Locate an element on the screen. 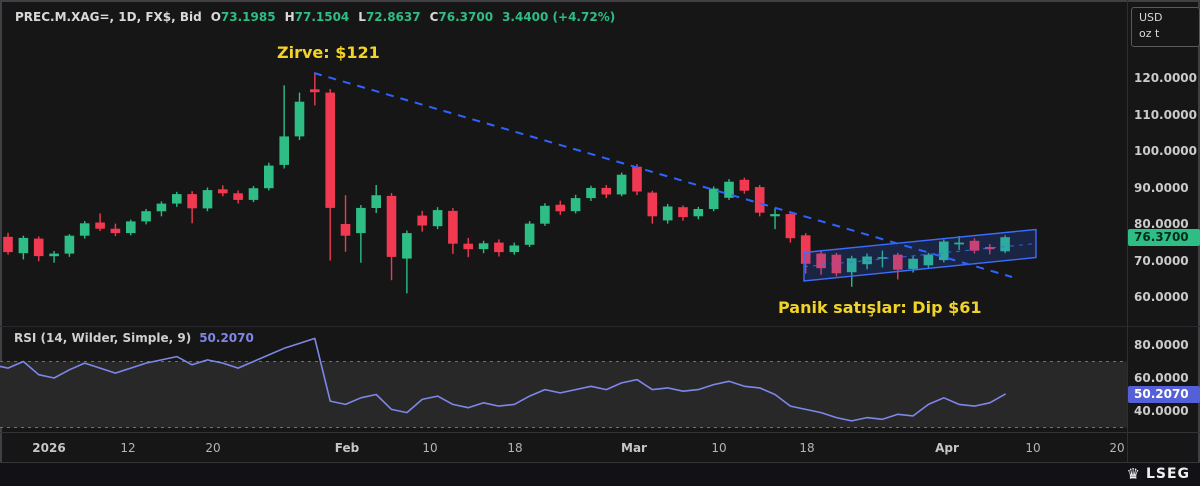 Image resolution: width=1200 pixels, height=486 pixels. time-tick: Feb is located at coordinates (347, 448).